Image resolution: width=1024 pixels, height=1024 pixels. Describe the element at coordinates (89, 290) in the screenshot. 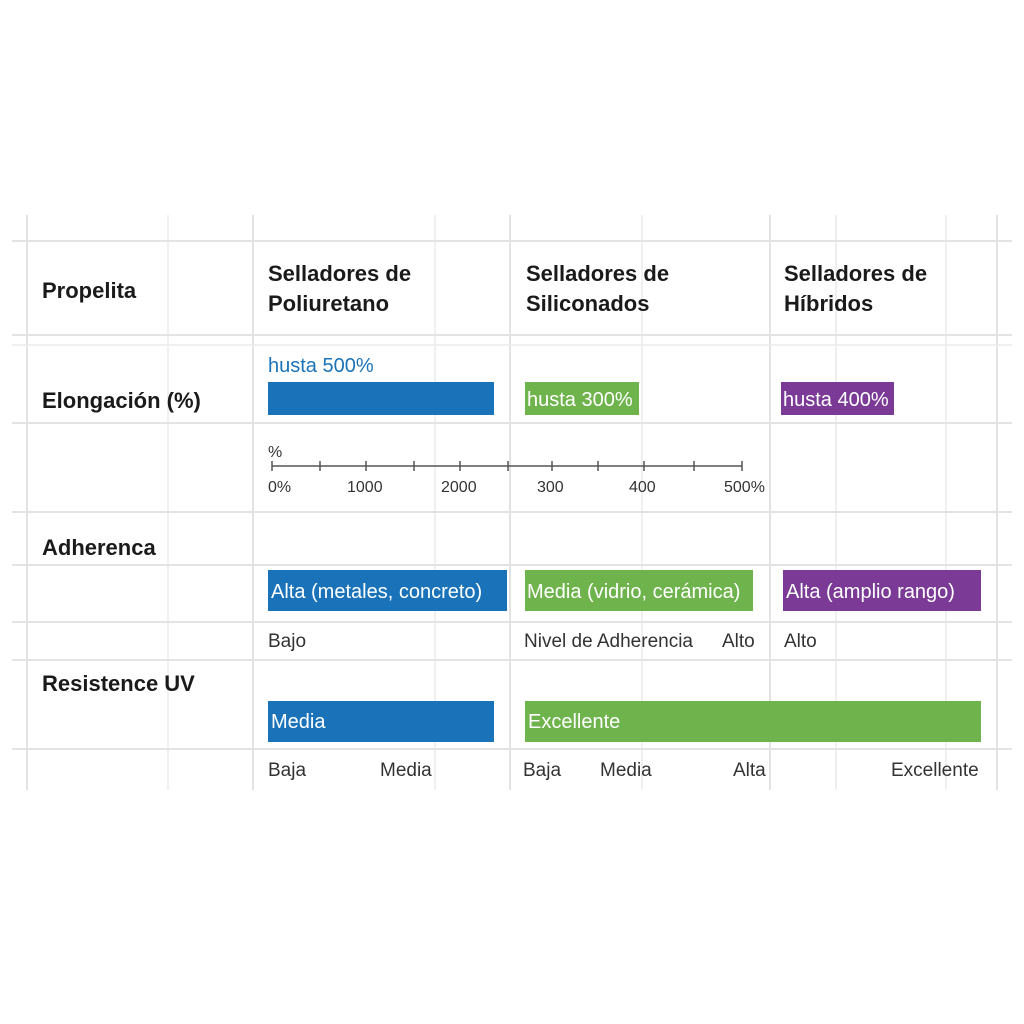

I see `property-header: Propelita` at that location.